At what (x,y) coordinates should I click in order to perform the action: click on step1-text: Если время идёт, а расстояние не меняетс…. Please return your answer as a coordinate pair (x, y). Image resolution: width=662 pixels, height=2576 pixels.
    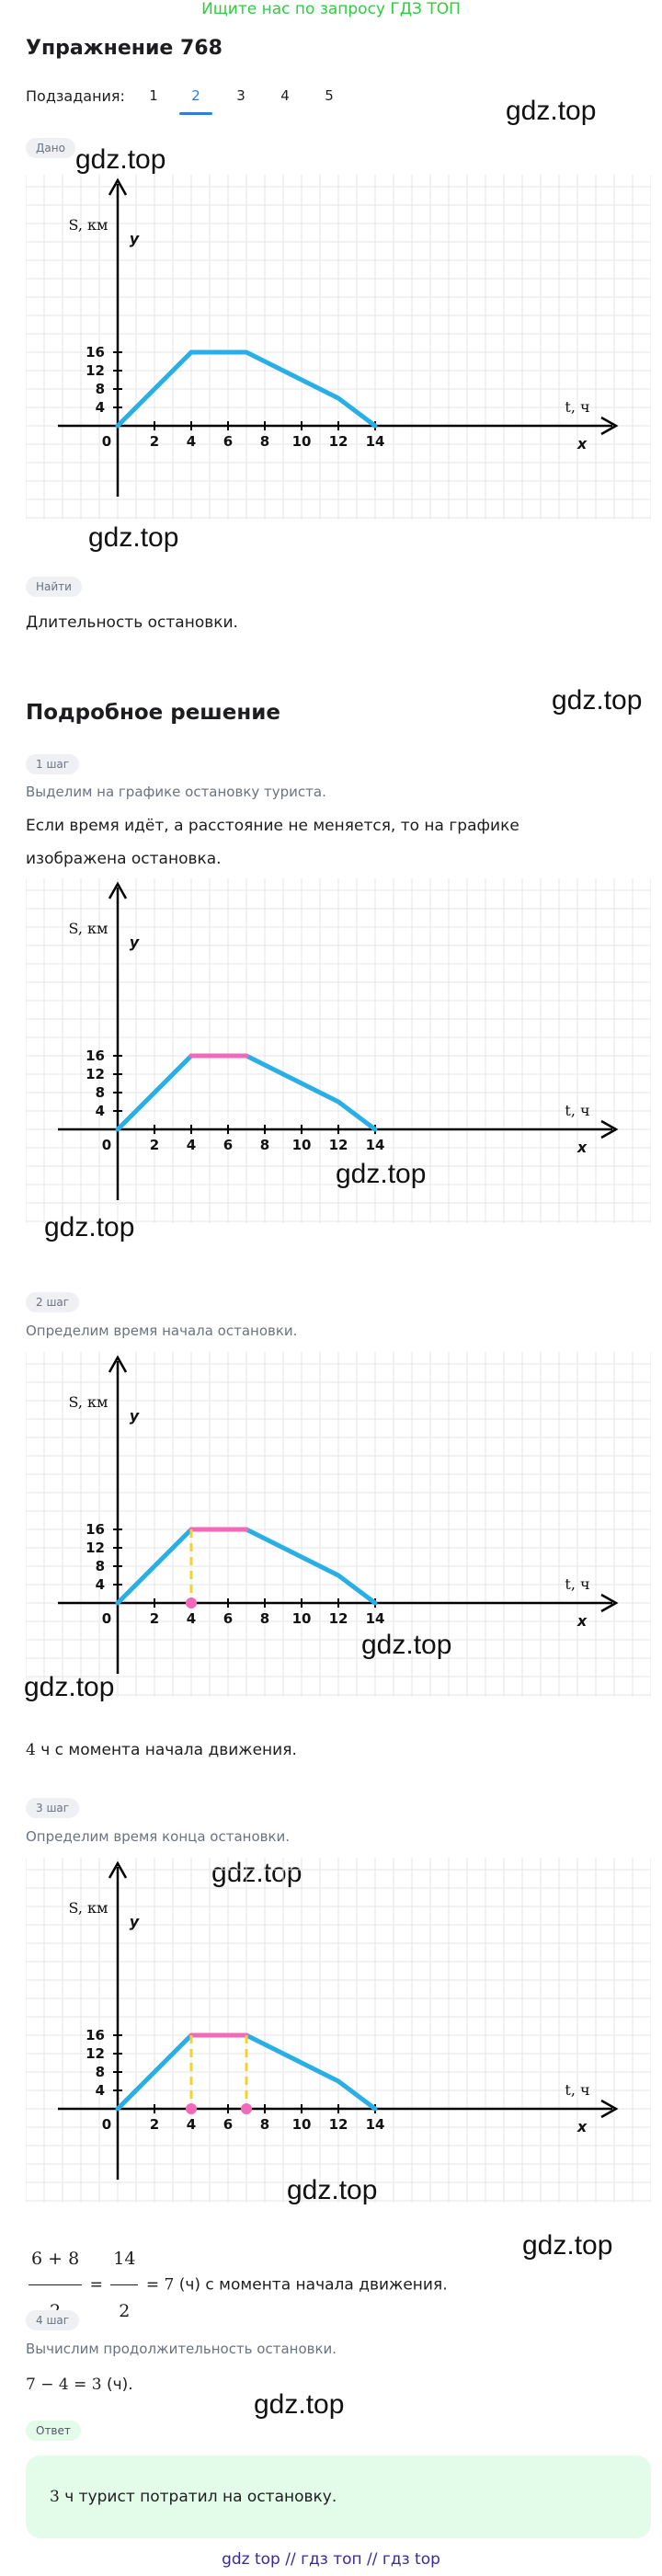
    Looking at the image, I should click on (272, 842).